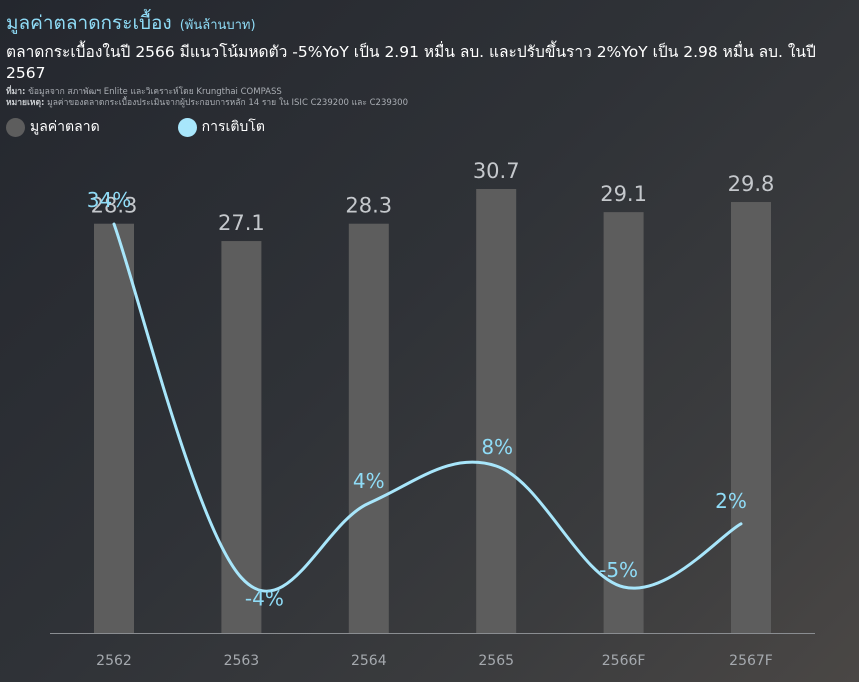 This screenshot has width=859, height=682. I want to click on growth-label-2567F: 2%, so click(731, 501).